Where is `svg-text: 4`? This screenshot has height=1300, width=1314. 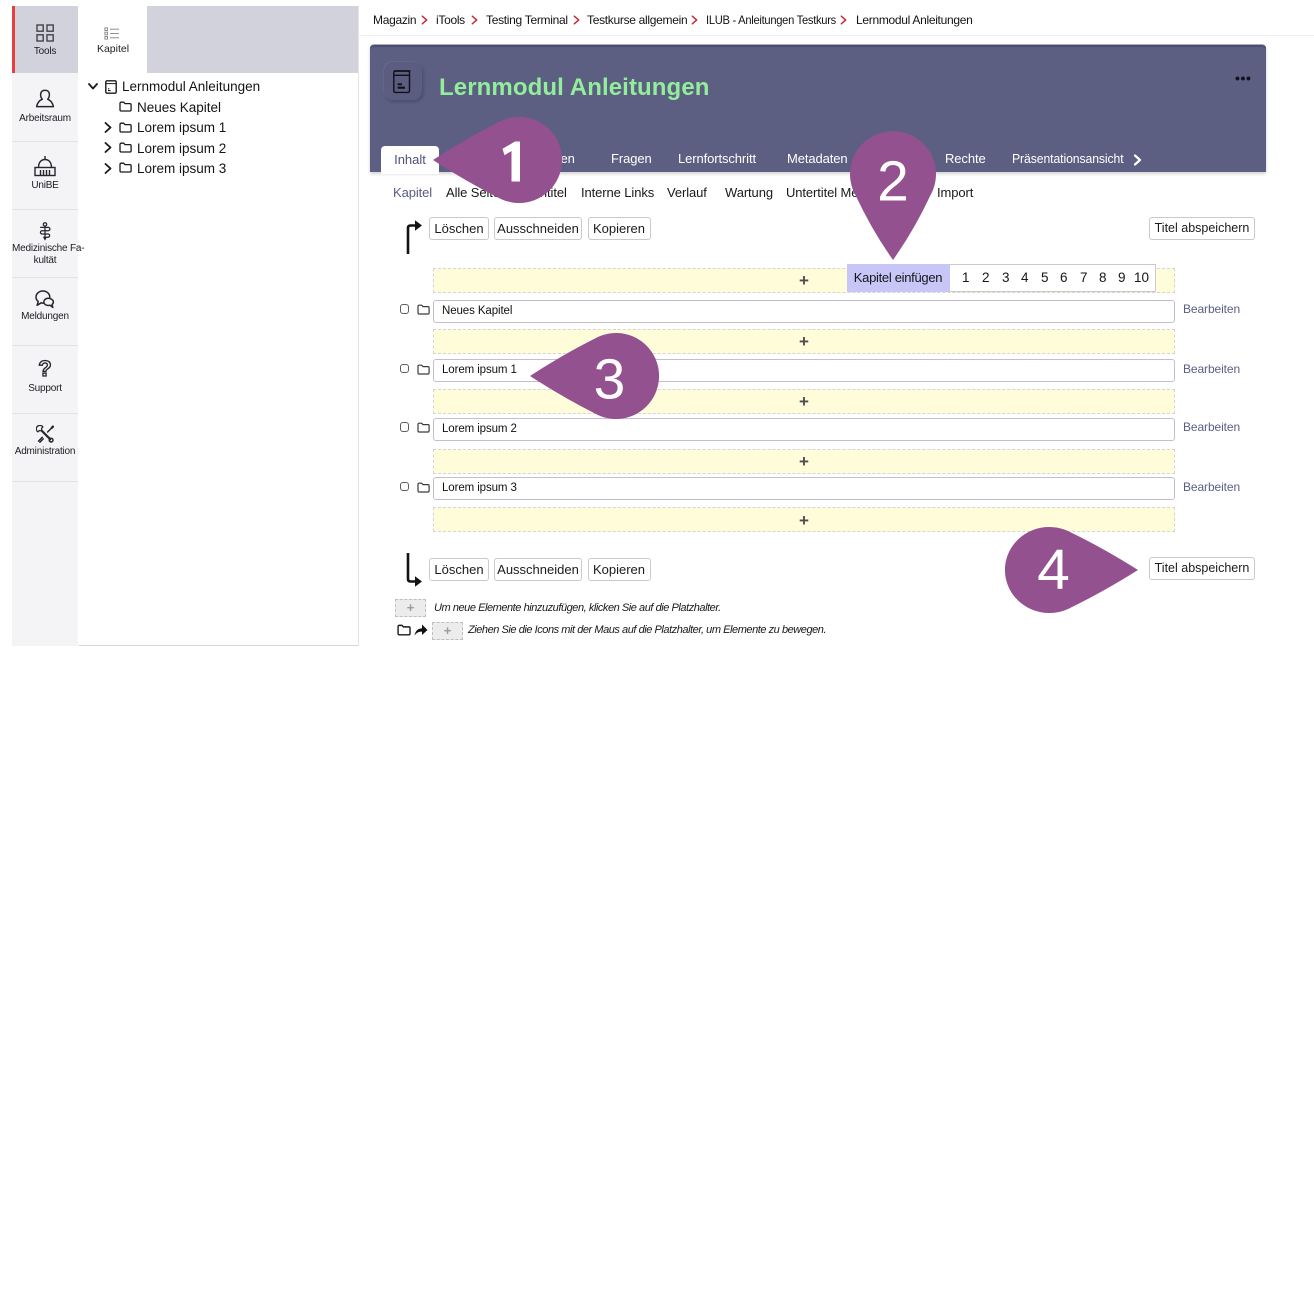
svg-text: 4 is located at coordinates (1053, 570).